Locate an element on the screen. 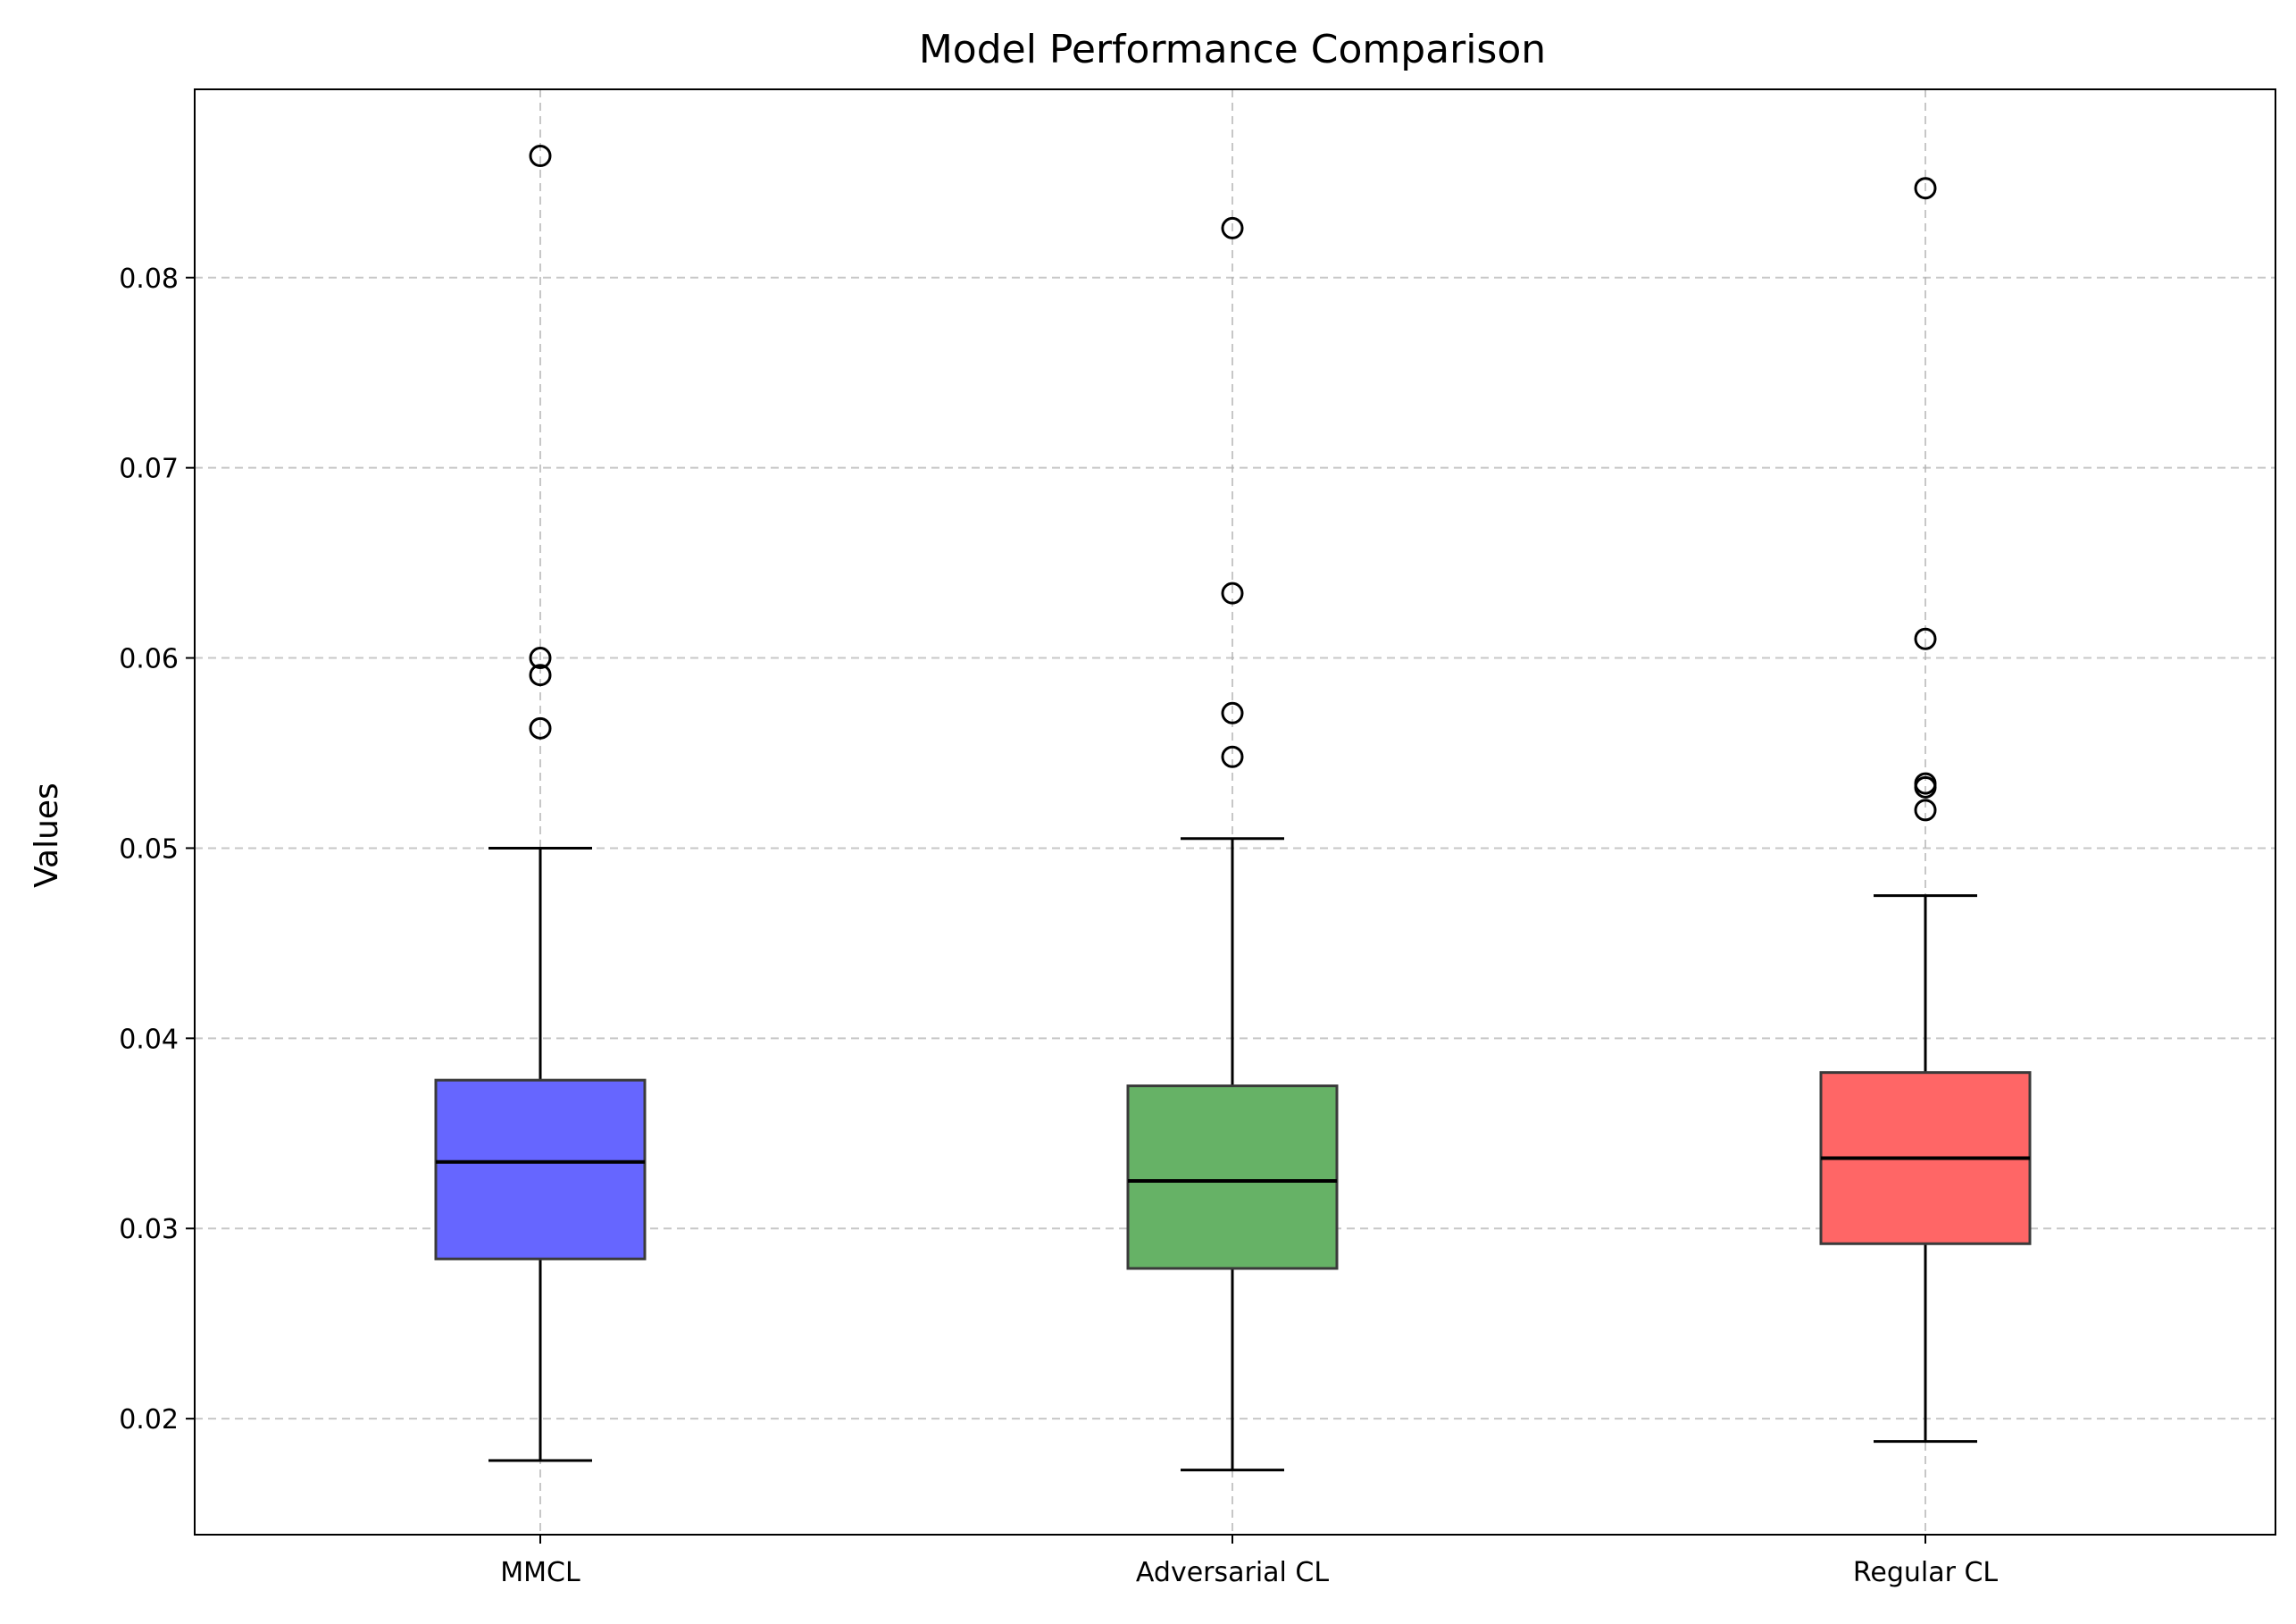 Image resolution: width=2296 pixels, height=1624 pixels. x-tick-label: MMCL is located at coordinates (540, 1573).